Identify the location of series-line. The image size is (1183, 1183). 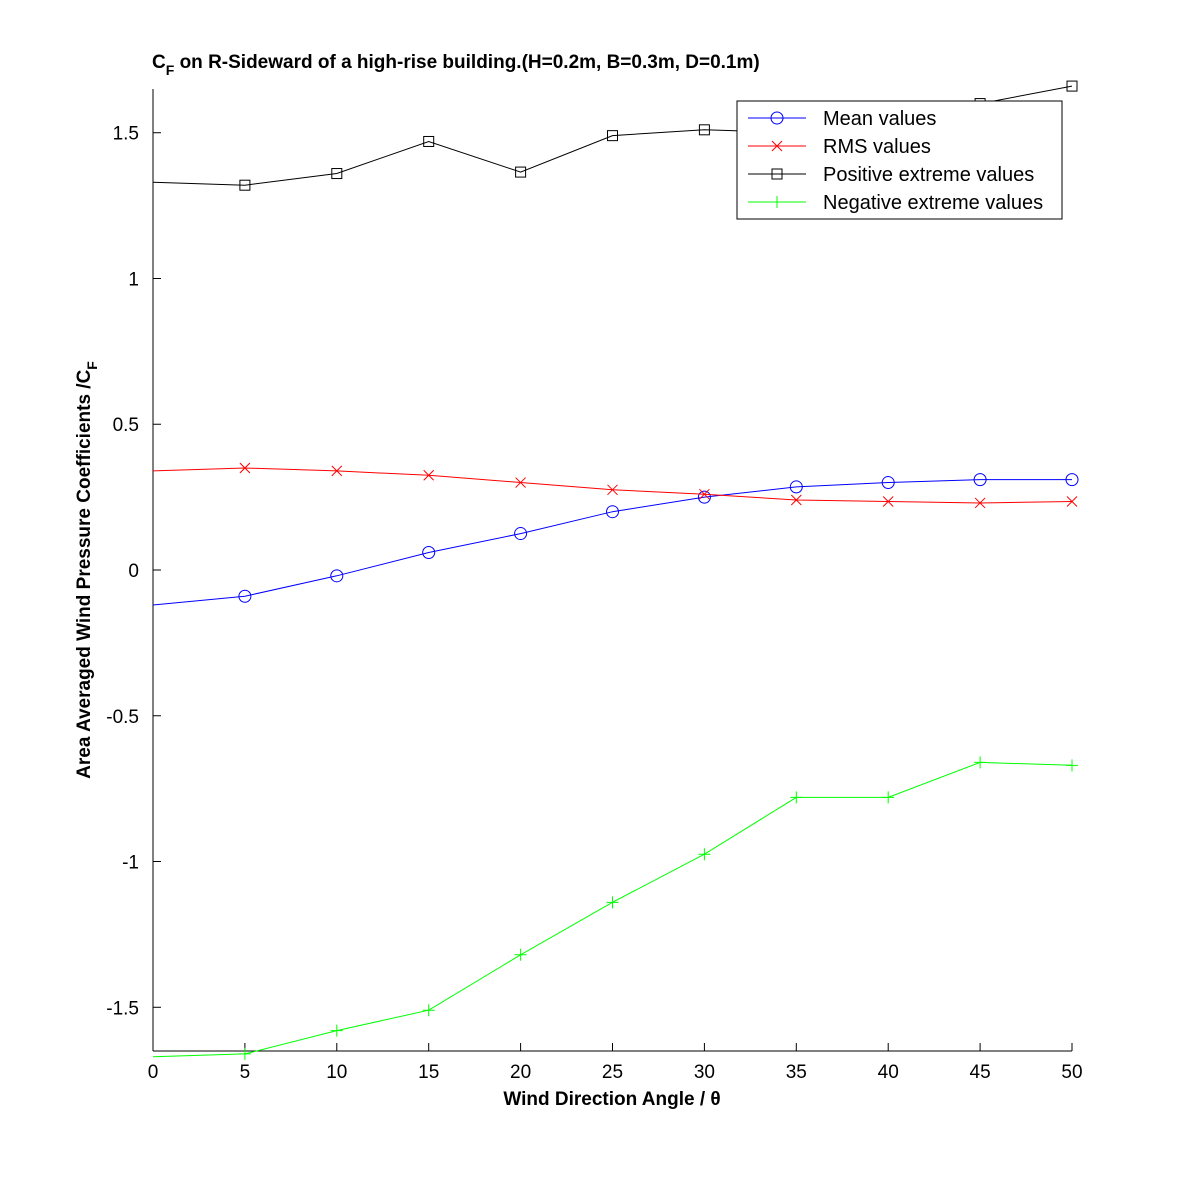
(612, 542).